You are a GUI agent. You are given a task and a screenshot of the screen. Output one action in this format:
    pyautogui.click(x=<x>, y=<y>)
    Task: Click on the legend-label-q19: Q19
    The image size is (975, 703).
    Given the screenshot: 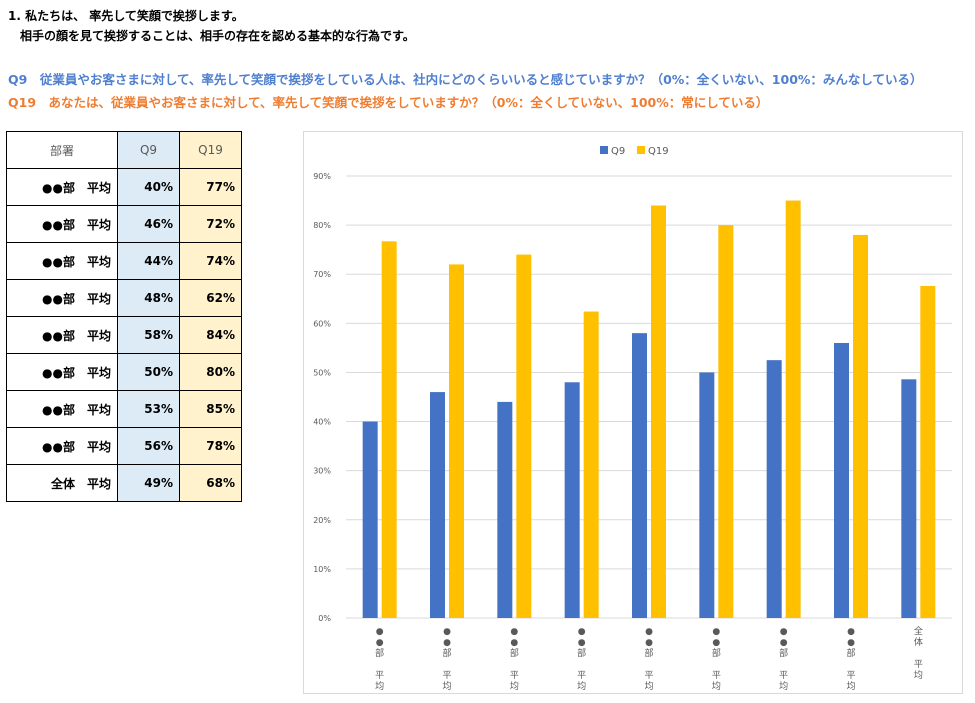 What is the action you would take?
    pyautogui.click(x=658, y=151)
    